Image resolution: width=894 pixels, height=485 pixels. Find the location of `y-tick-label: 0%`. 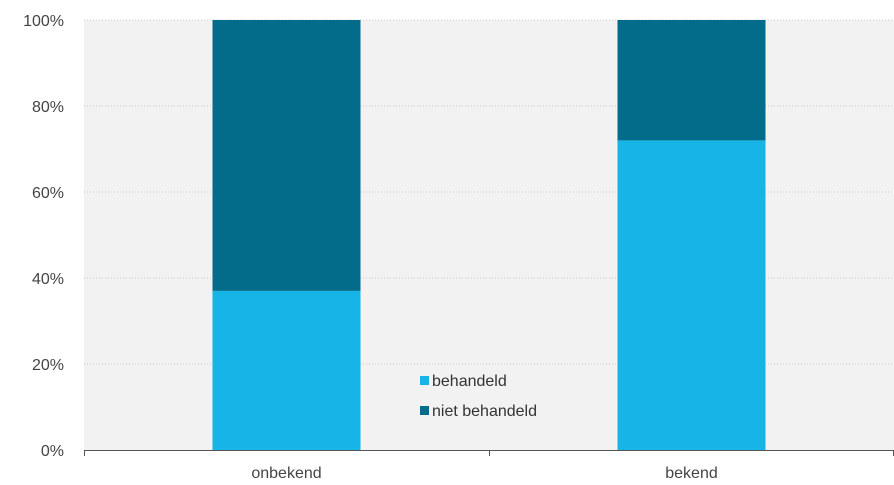

y-tick-label: 0% is located at coordinates (52, 451).